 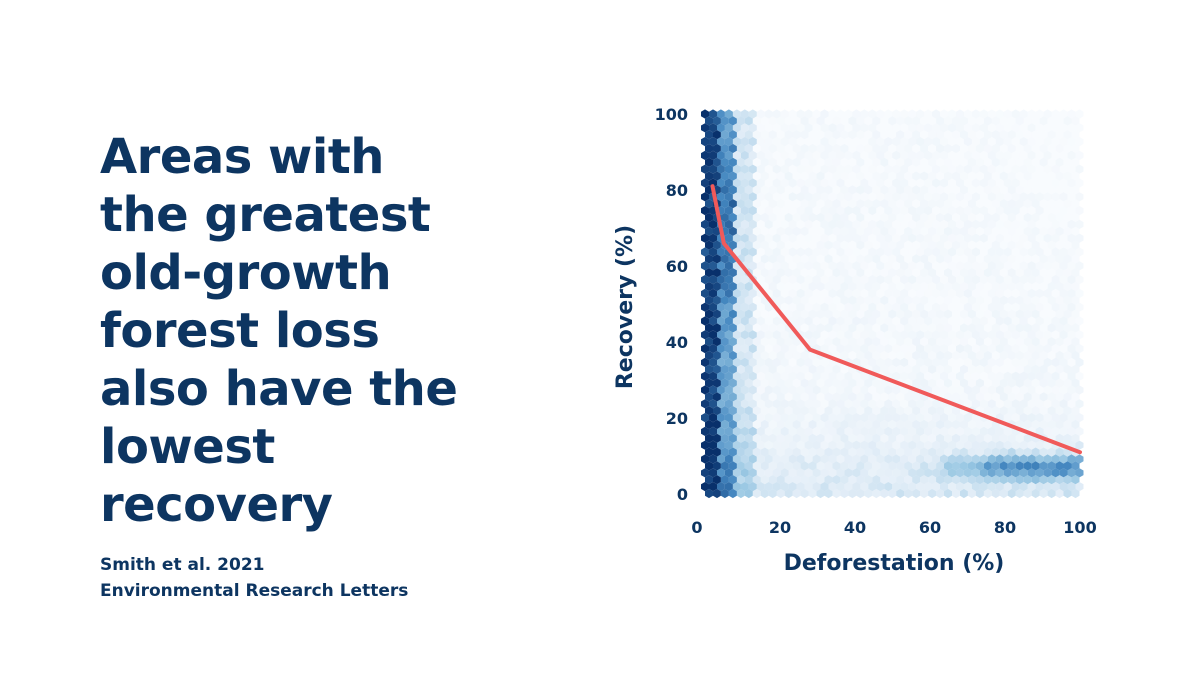 I want to click on x-axis-ticks: 0 20 40 60 80 100, so click(x=893, y=527).